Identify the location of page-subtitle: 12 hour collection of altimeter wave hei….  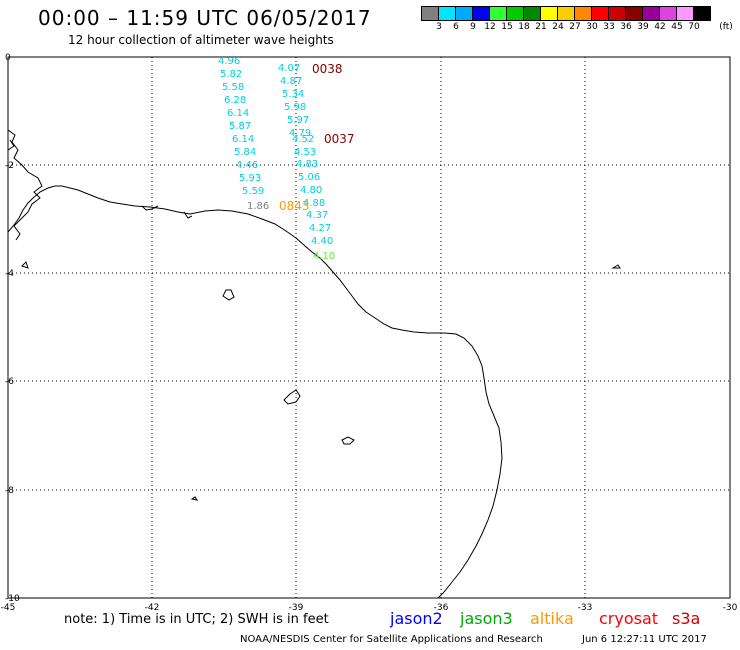
(201, 40).